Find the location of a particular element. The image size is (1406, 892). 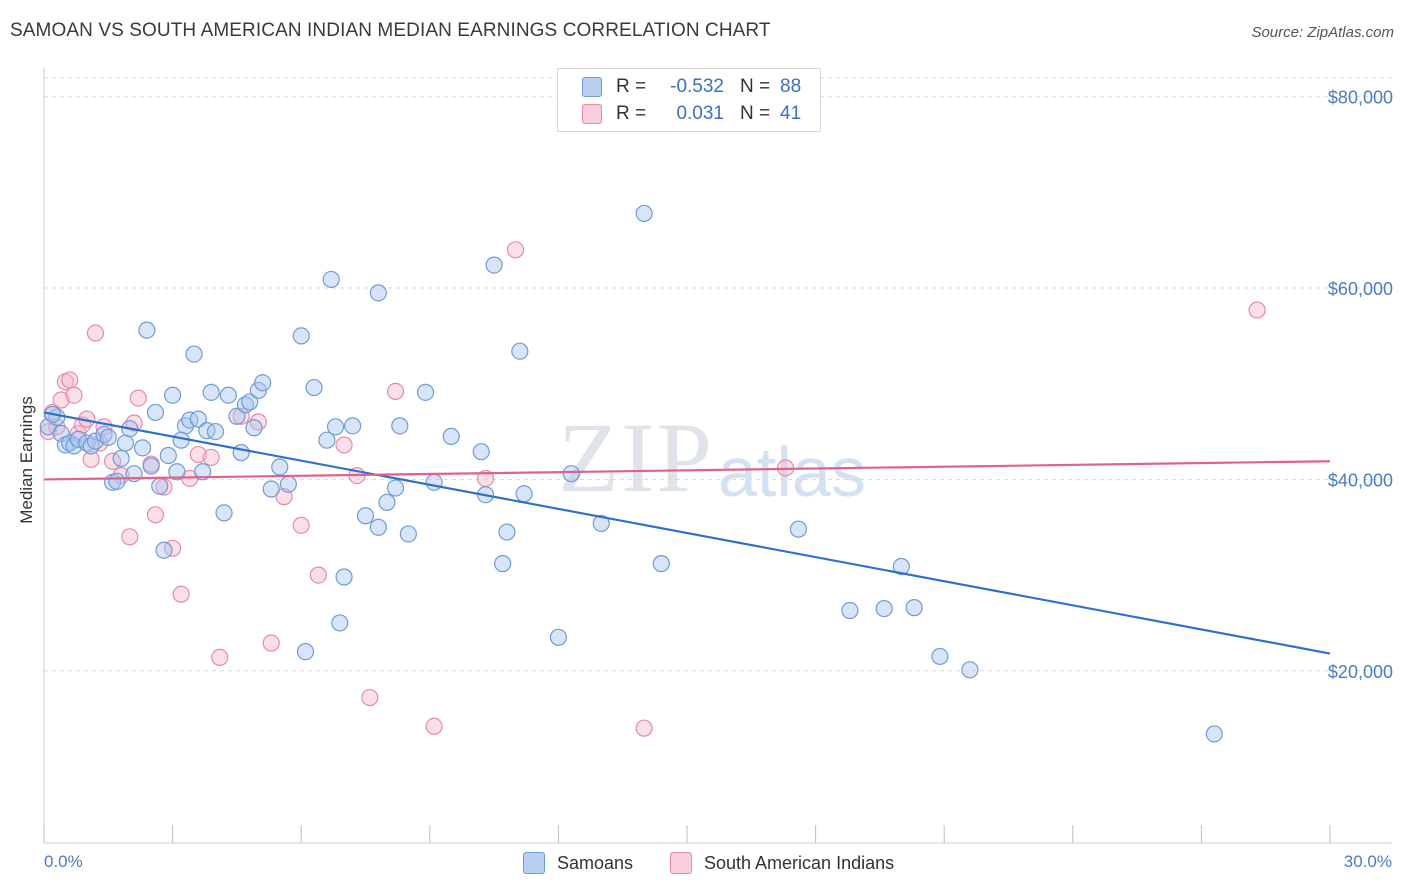

legend-label: Samoans is located at coordinates (595, 862).